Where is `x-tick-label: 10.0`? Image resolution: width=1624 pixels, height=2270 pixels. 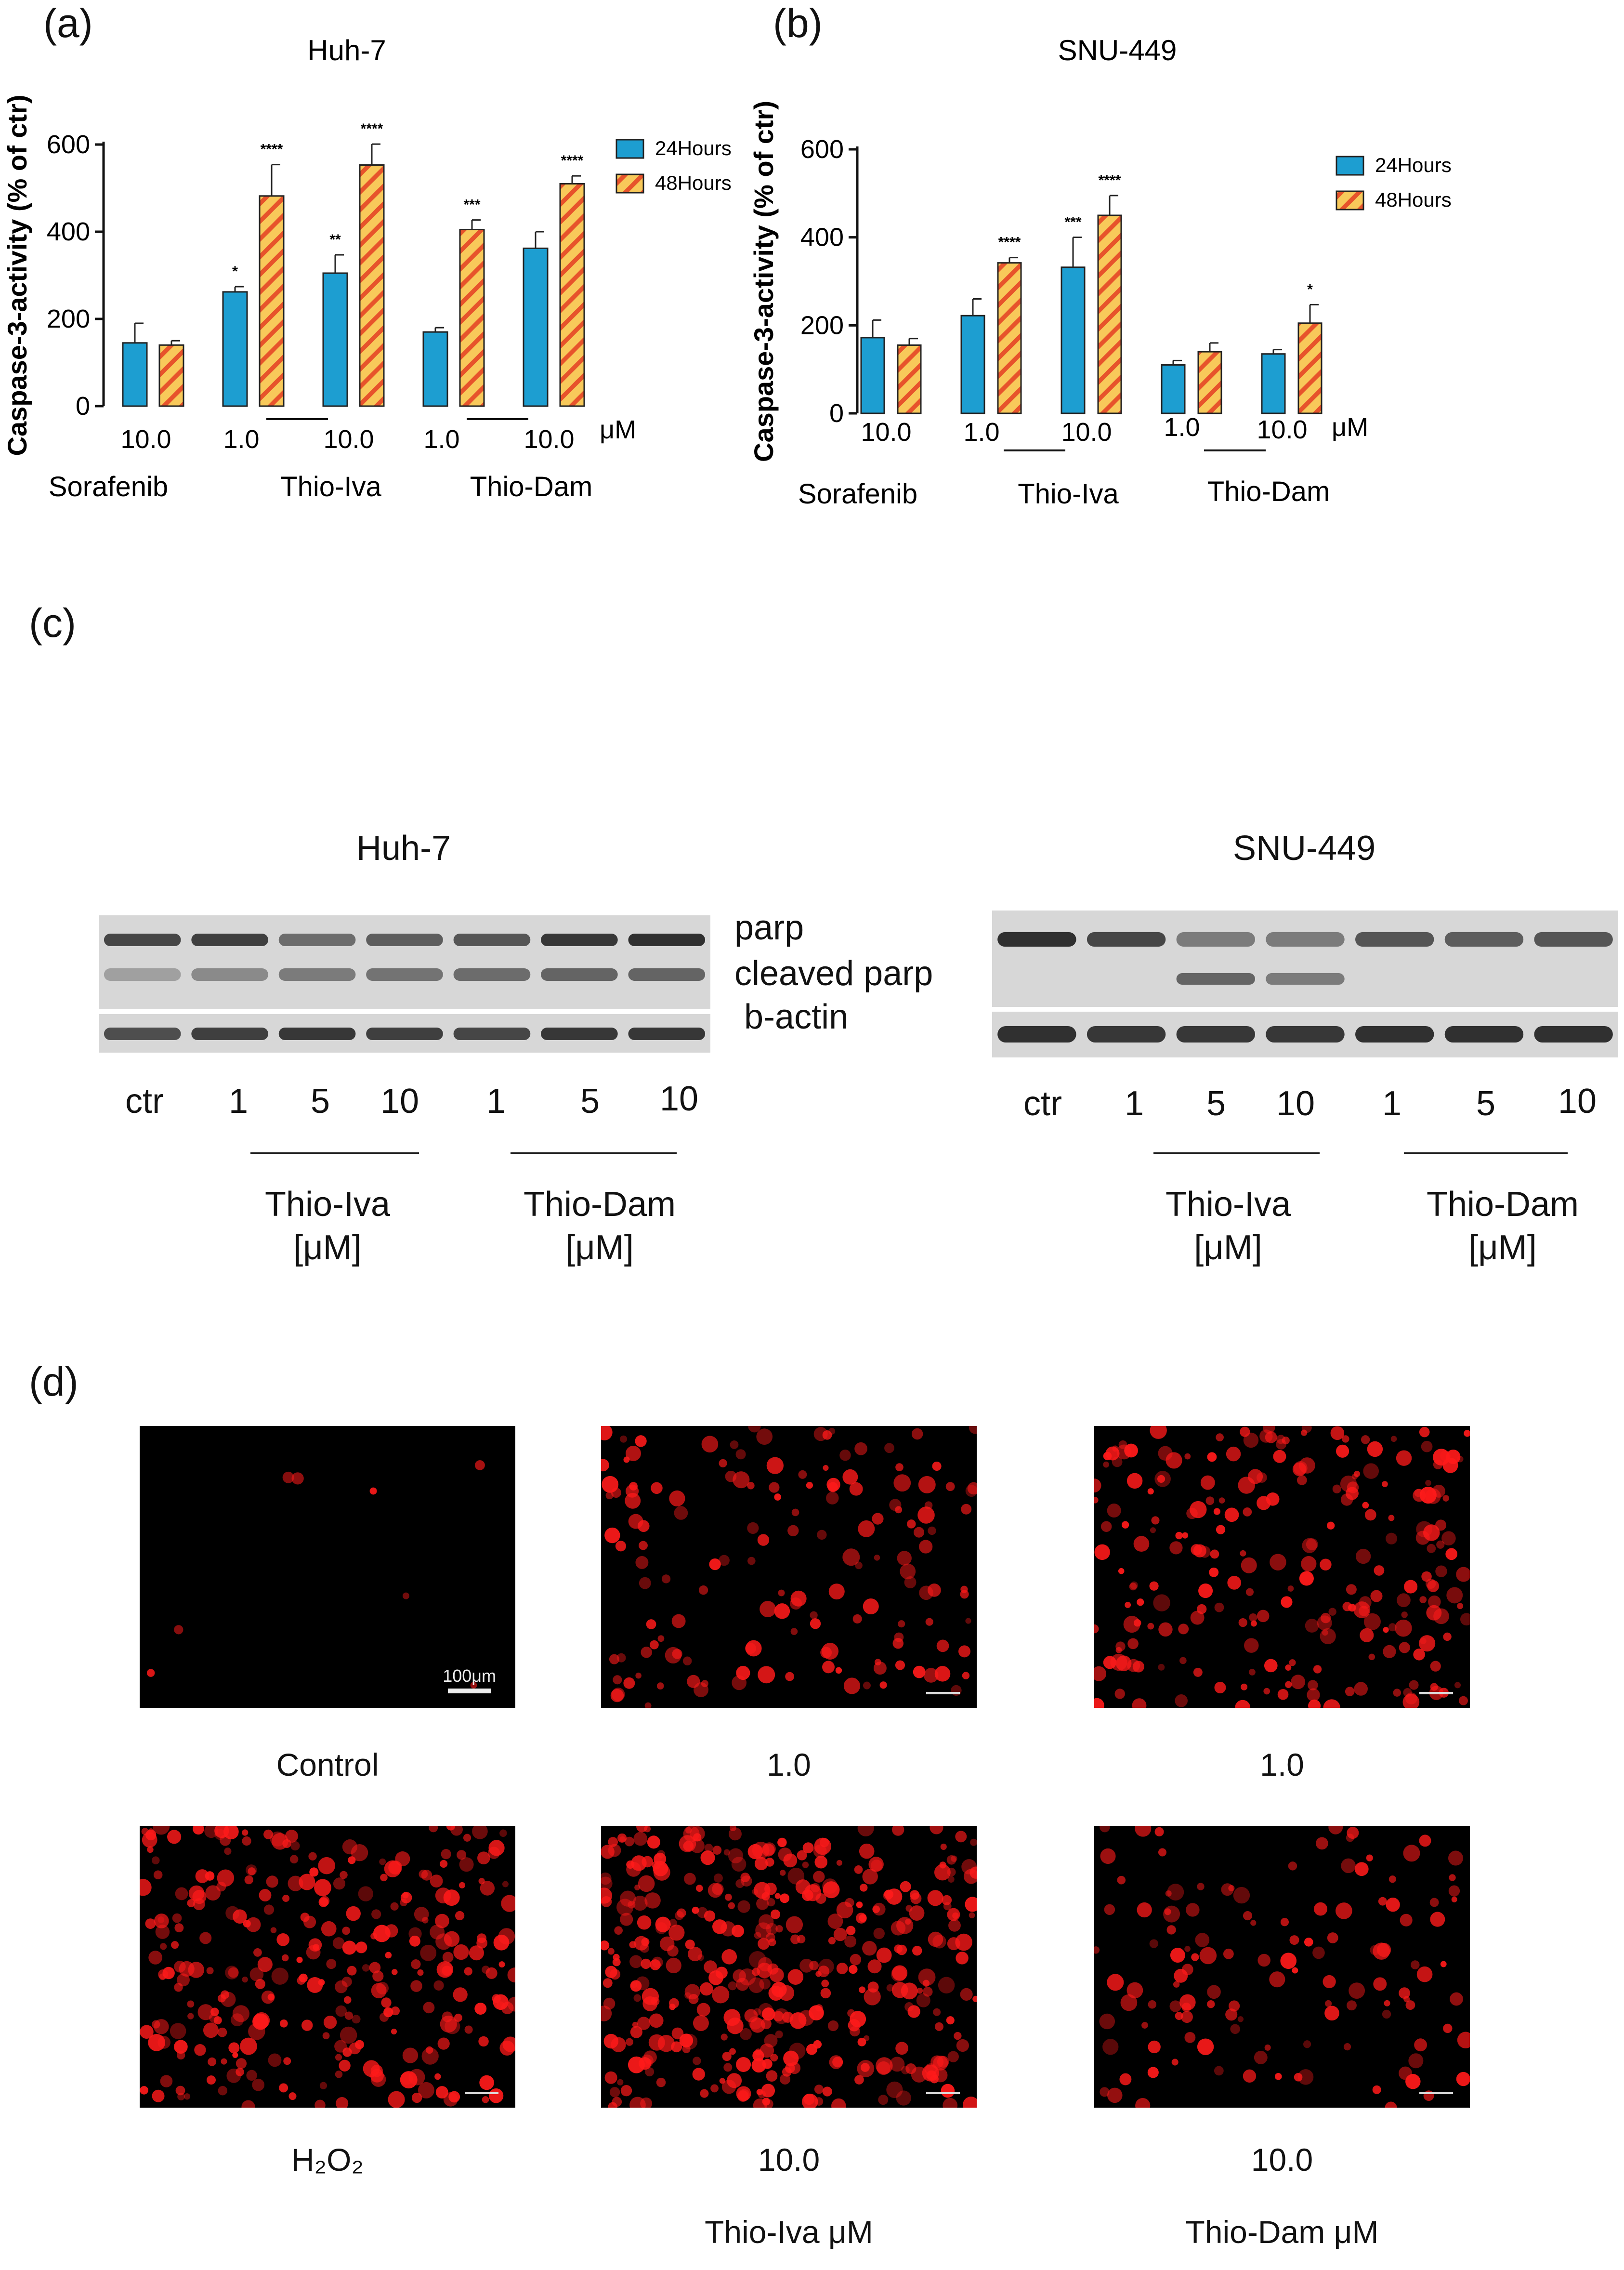 x-tick-label: 10.0 is located at coordinates (1282, 429).